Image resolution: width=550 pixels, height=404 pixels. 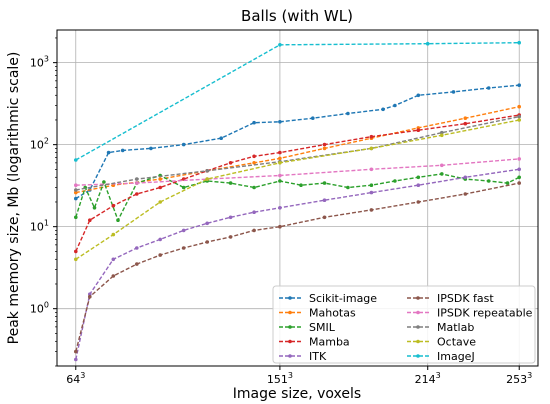 What do you see at coordinates (519, 378) in the screenshot?
I see `x-tick-label: 2533` at bounding box center [519, 378].